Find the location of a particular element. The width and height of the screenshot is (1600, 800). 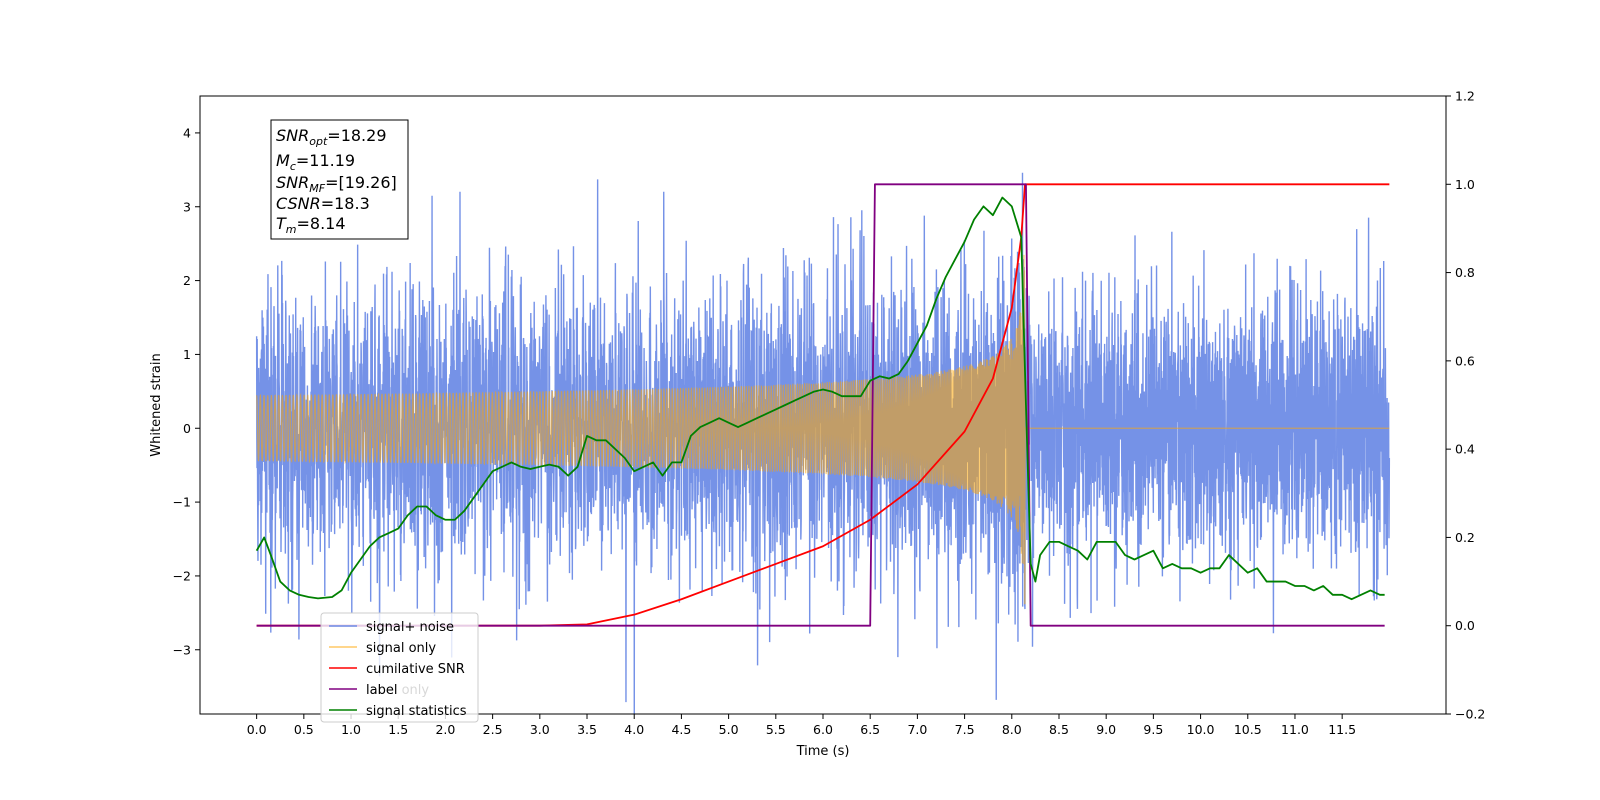

x-tick-label: 5.5 is located at coordinates (776, 729).